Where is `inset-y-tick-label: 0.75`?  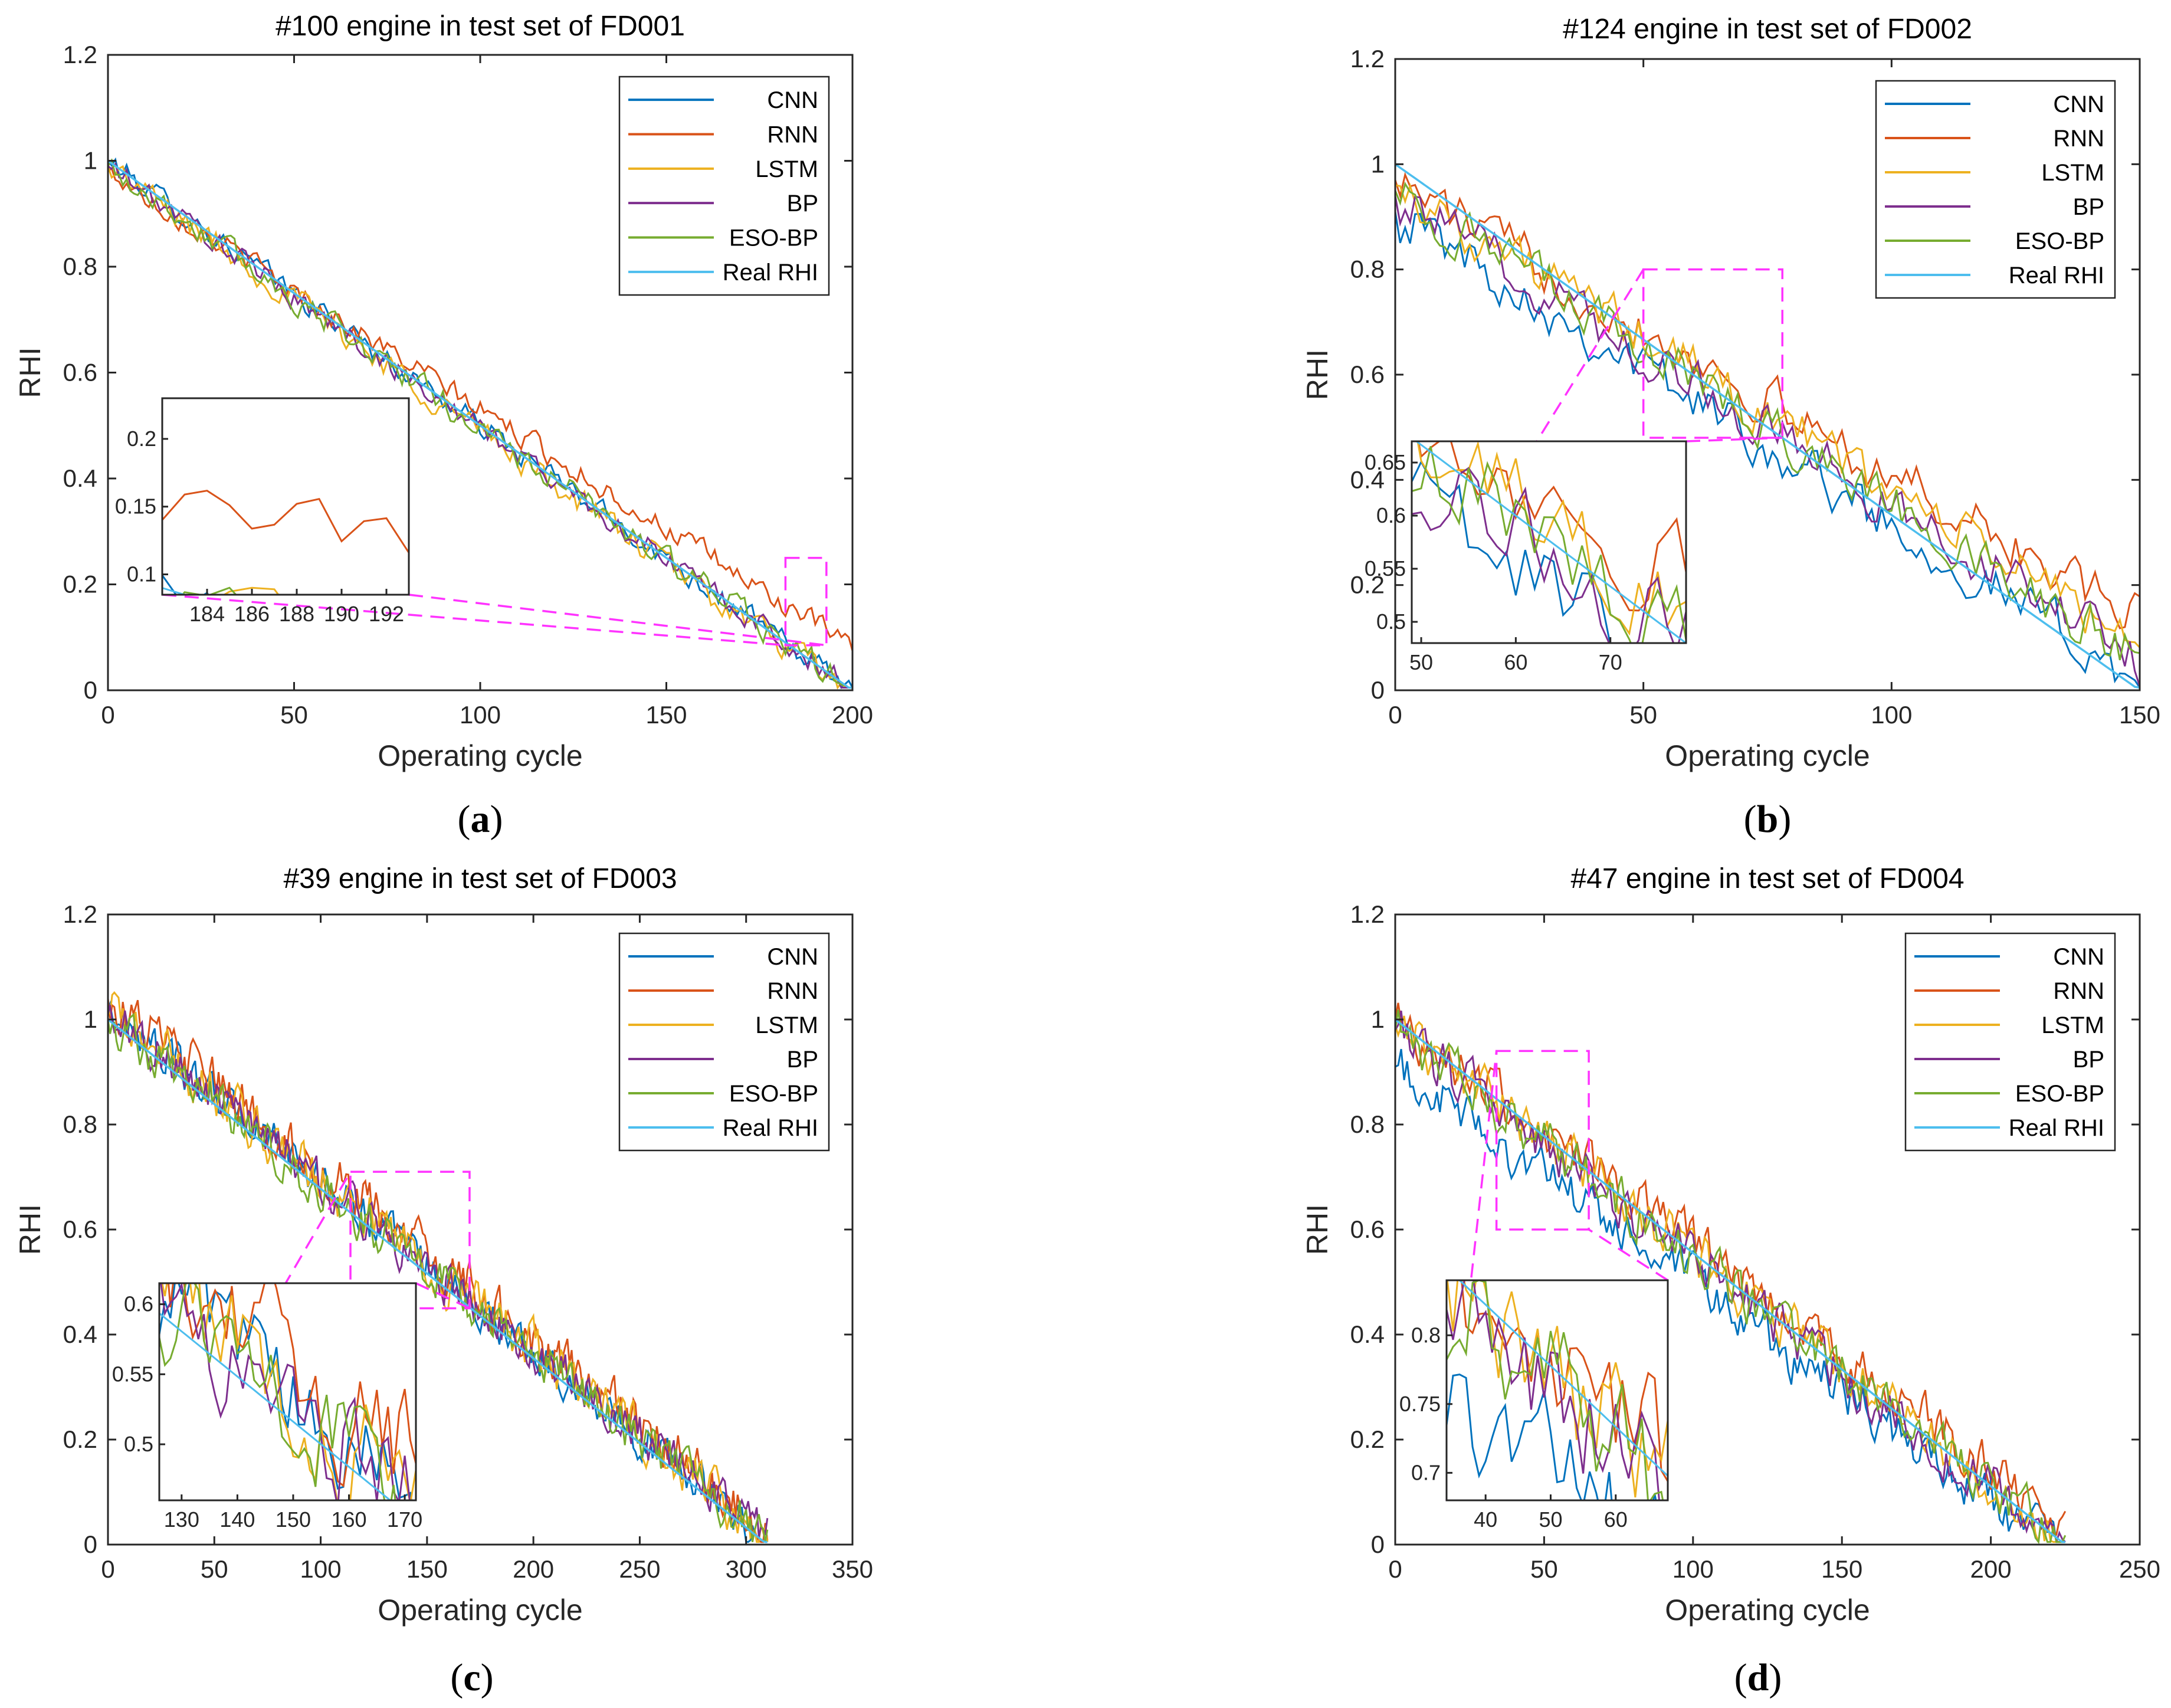 inset-y-tick-label: 0.75 is located at coordinates (1420, 1404).